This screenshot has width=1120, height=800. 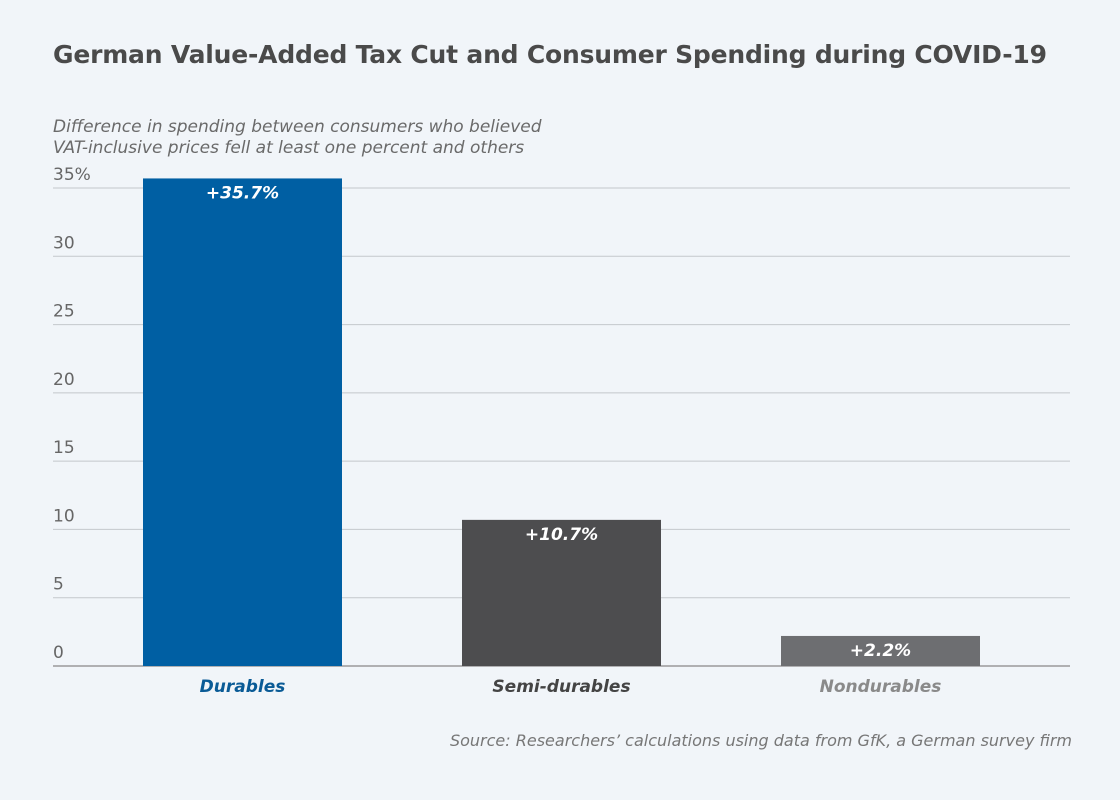 What do you see at coordinates (243, 687) in the screenshot?
I see `category-label: Durables` at bounding box center [243, 687].